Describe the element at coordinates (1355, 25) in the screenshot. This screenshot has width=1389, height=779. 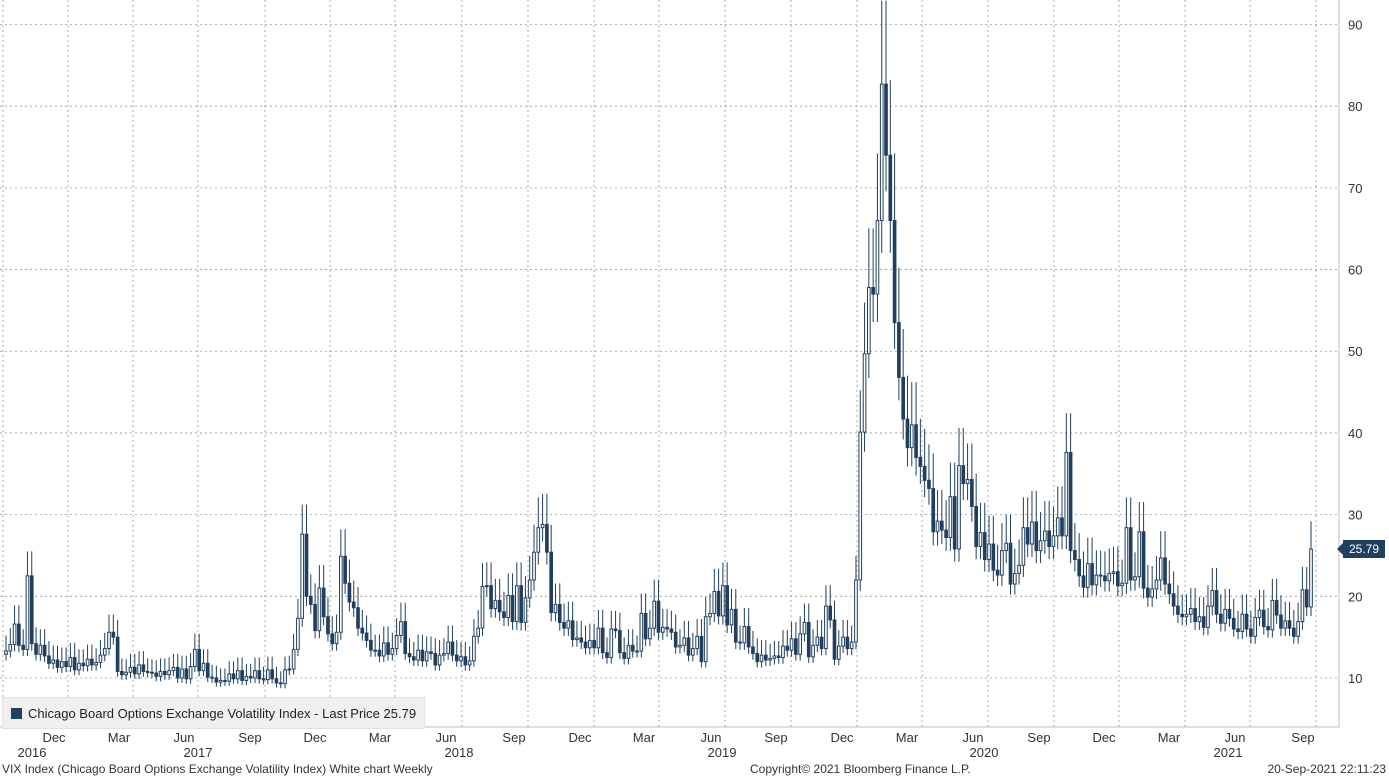
I see `y-tick-label: 90` at that location.